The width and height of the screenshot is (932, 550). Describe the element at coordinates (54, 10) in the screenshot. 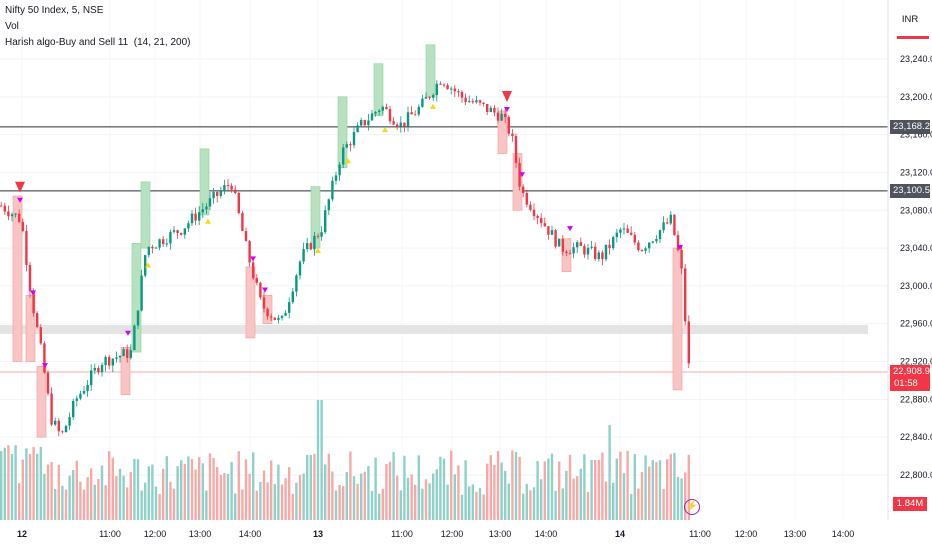

I see `symbol-legend: Nifty 50 Index, 5, NSE` at that location.